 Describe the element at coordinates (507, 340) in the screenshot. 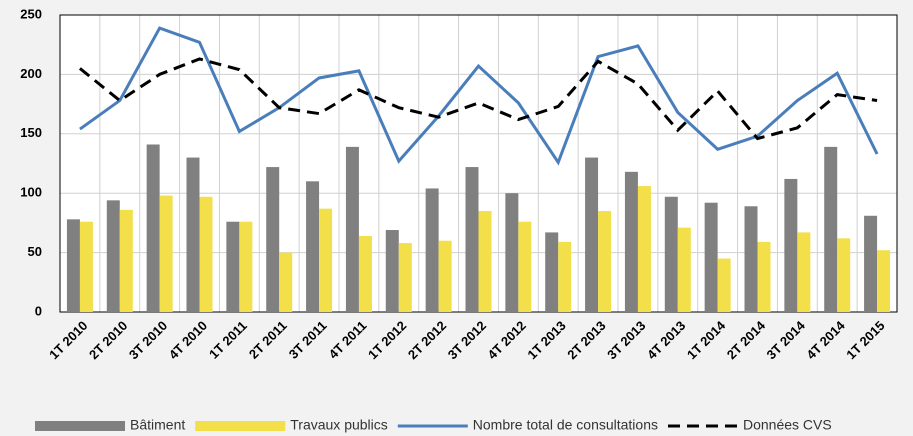

I see `x-tick-label: 4T 2012` at that location.